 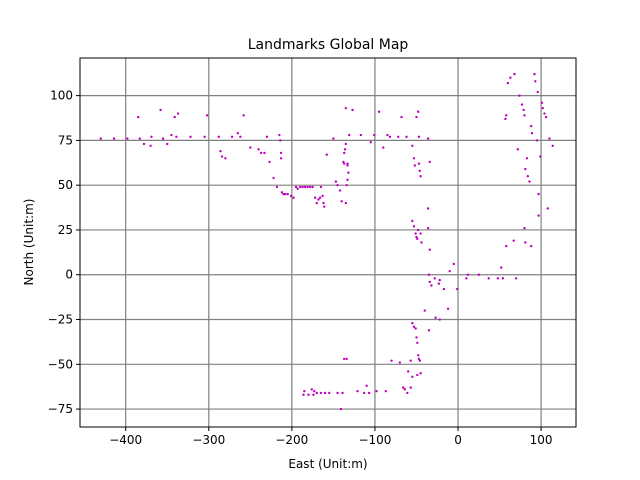 What do you see at coordinates (60, 364) in the screenshot?
I see `y-tick-label: −50` at bounding box center [60, 364].